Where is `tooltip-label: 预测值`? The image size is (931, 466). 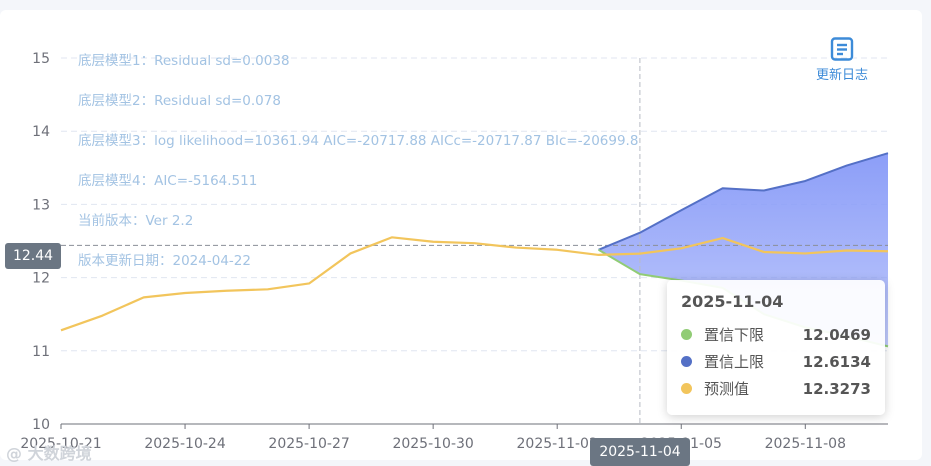
tooltip-label: 预测值 is located at coordinates (727, 389).